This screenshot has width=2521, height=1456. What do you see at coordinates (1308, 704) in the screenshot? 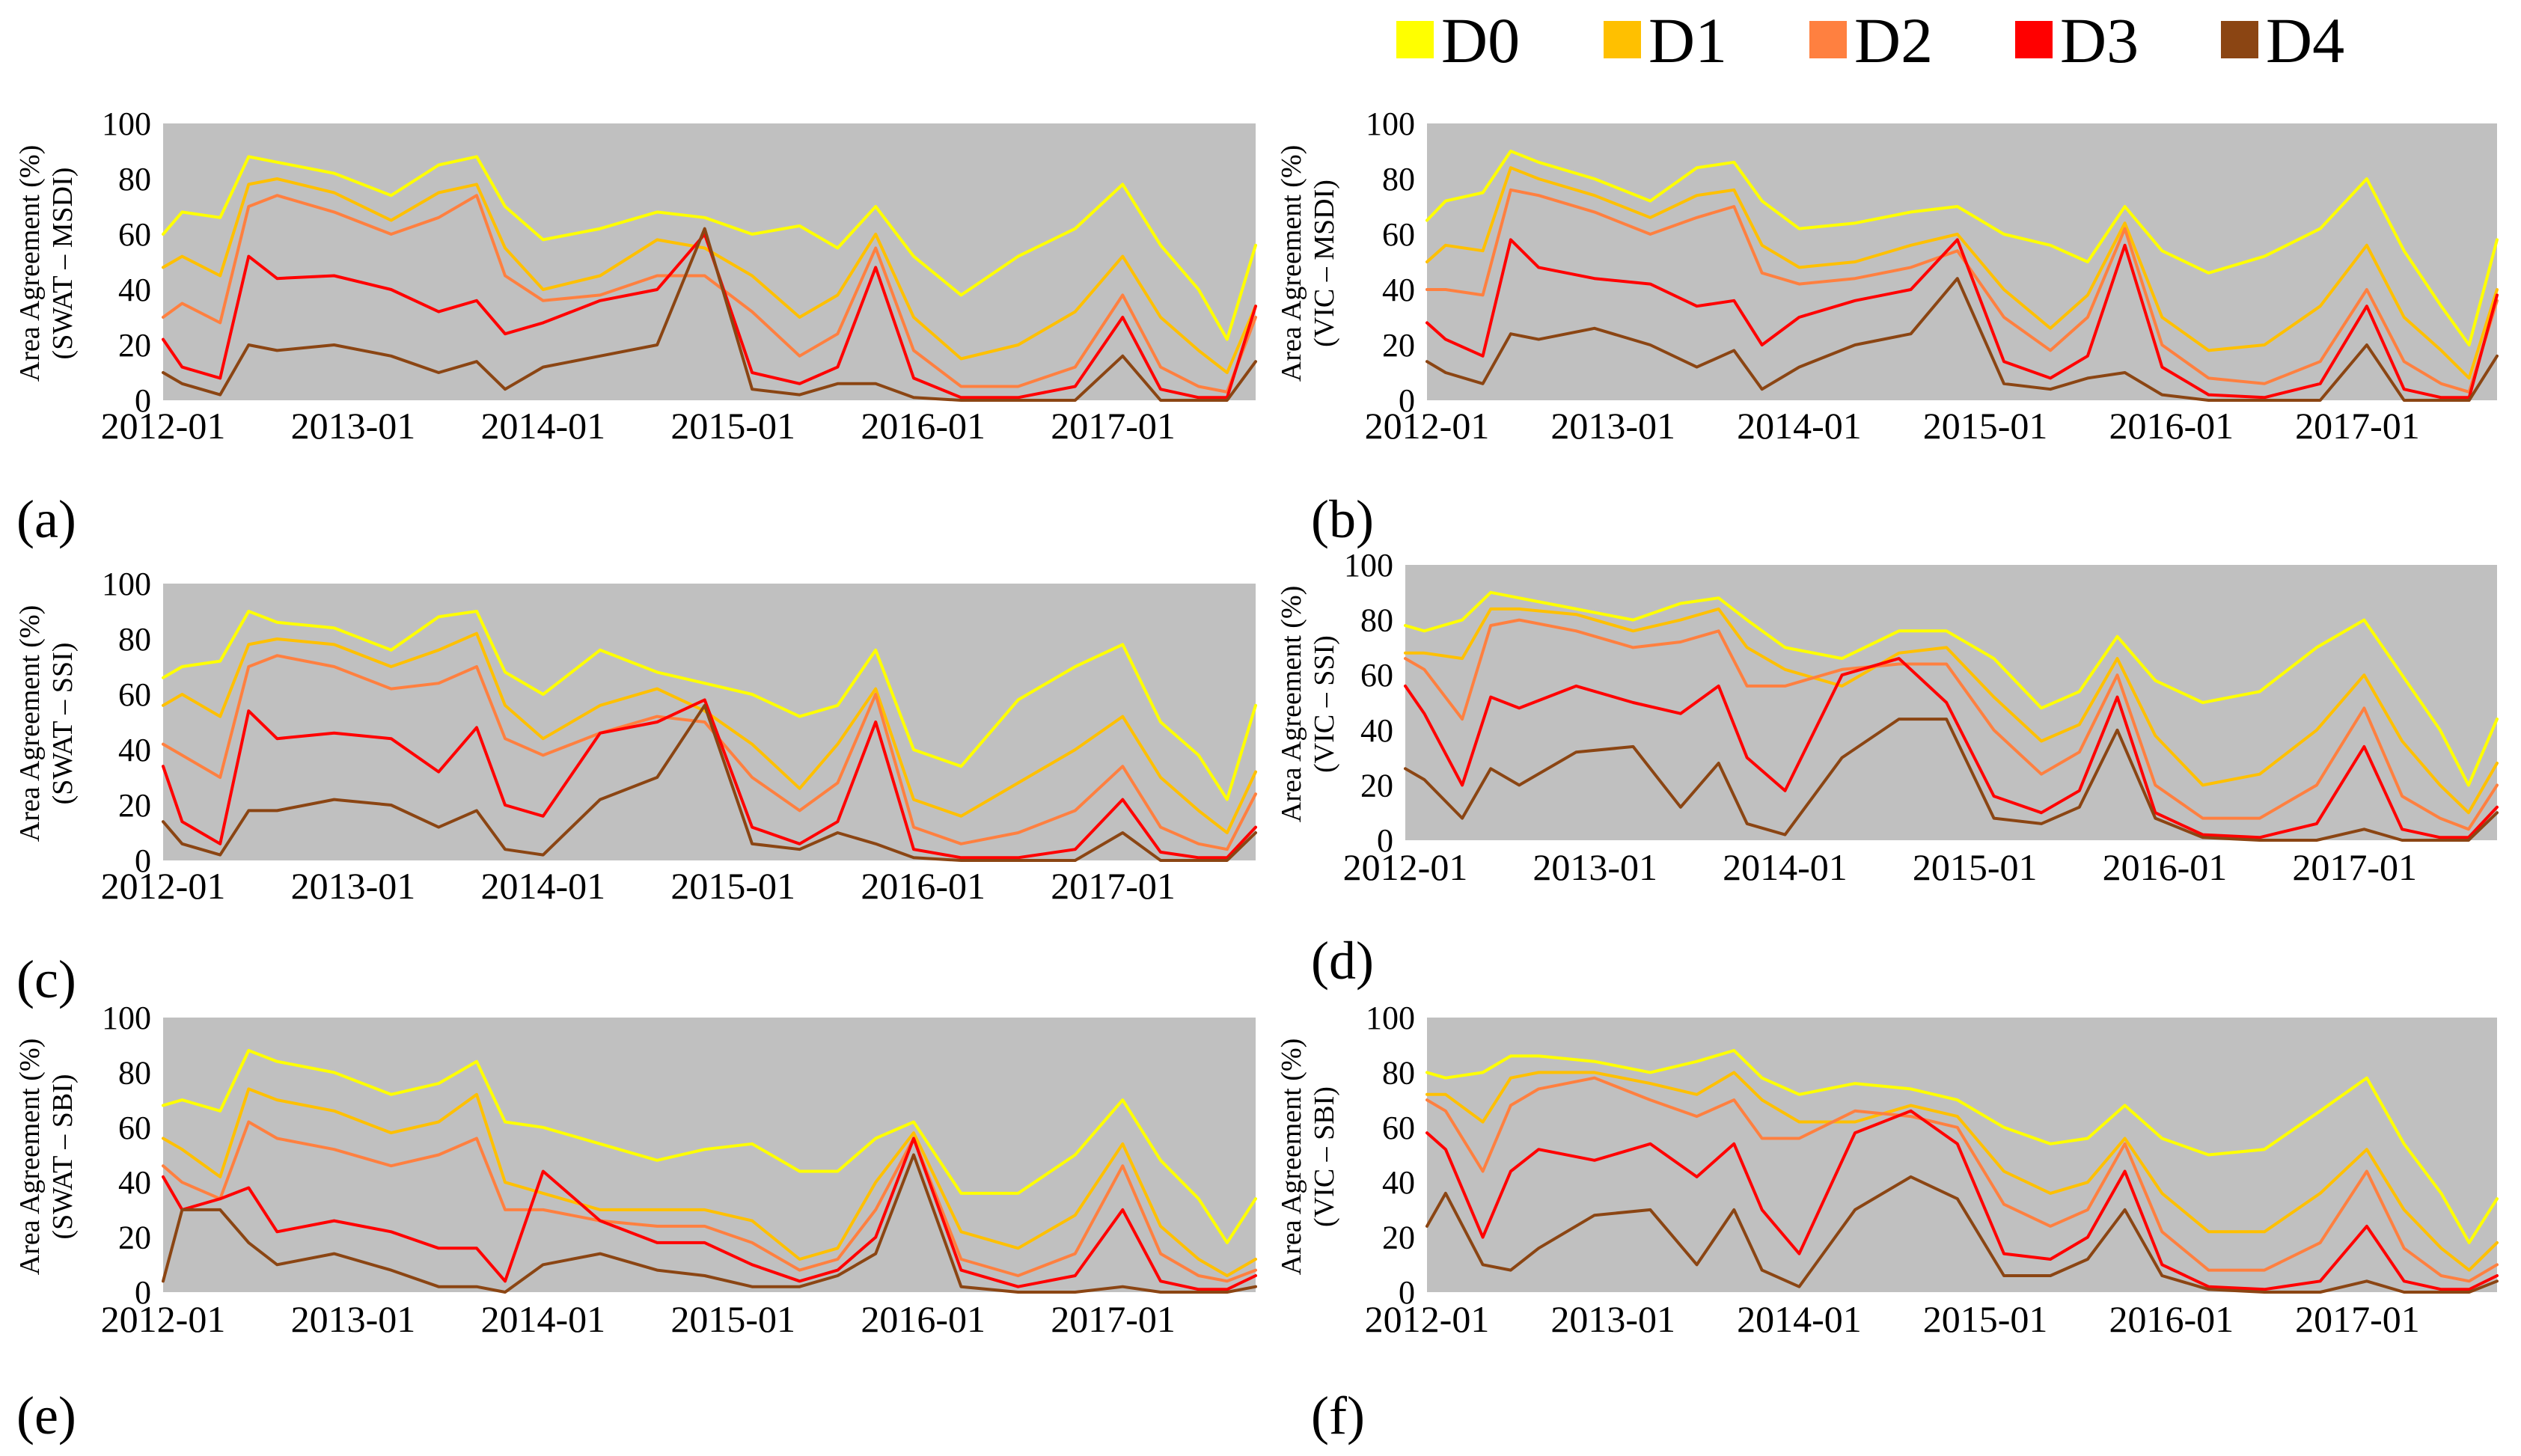
I see `y-axis-label: Area Agreement (%)(VIC – SSI)` at bounding box center [1308, 704].